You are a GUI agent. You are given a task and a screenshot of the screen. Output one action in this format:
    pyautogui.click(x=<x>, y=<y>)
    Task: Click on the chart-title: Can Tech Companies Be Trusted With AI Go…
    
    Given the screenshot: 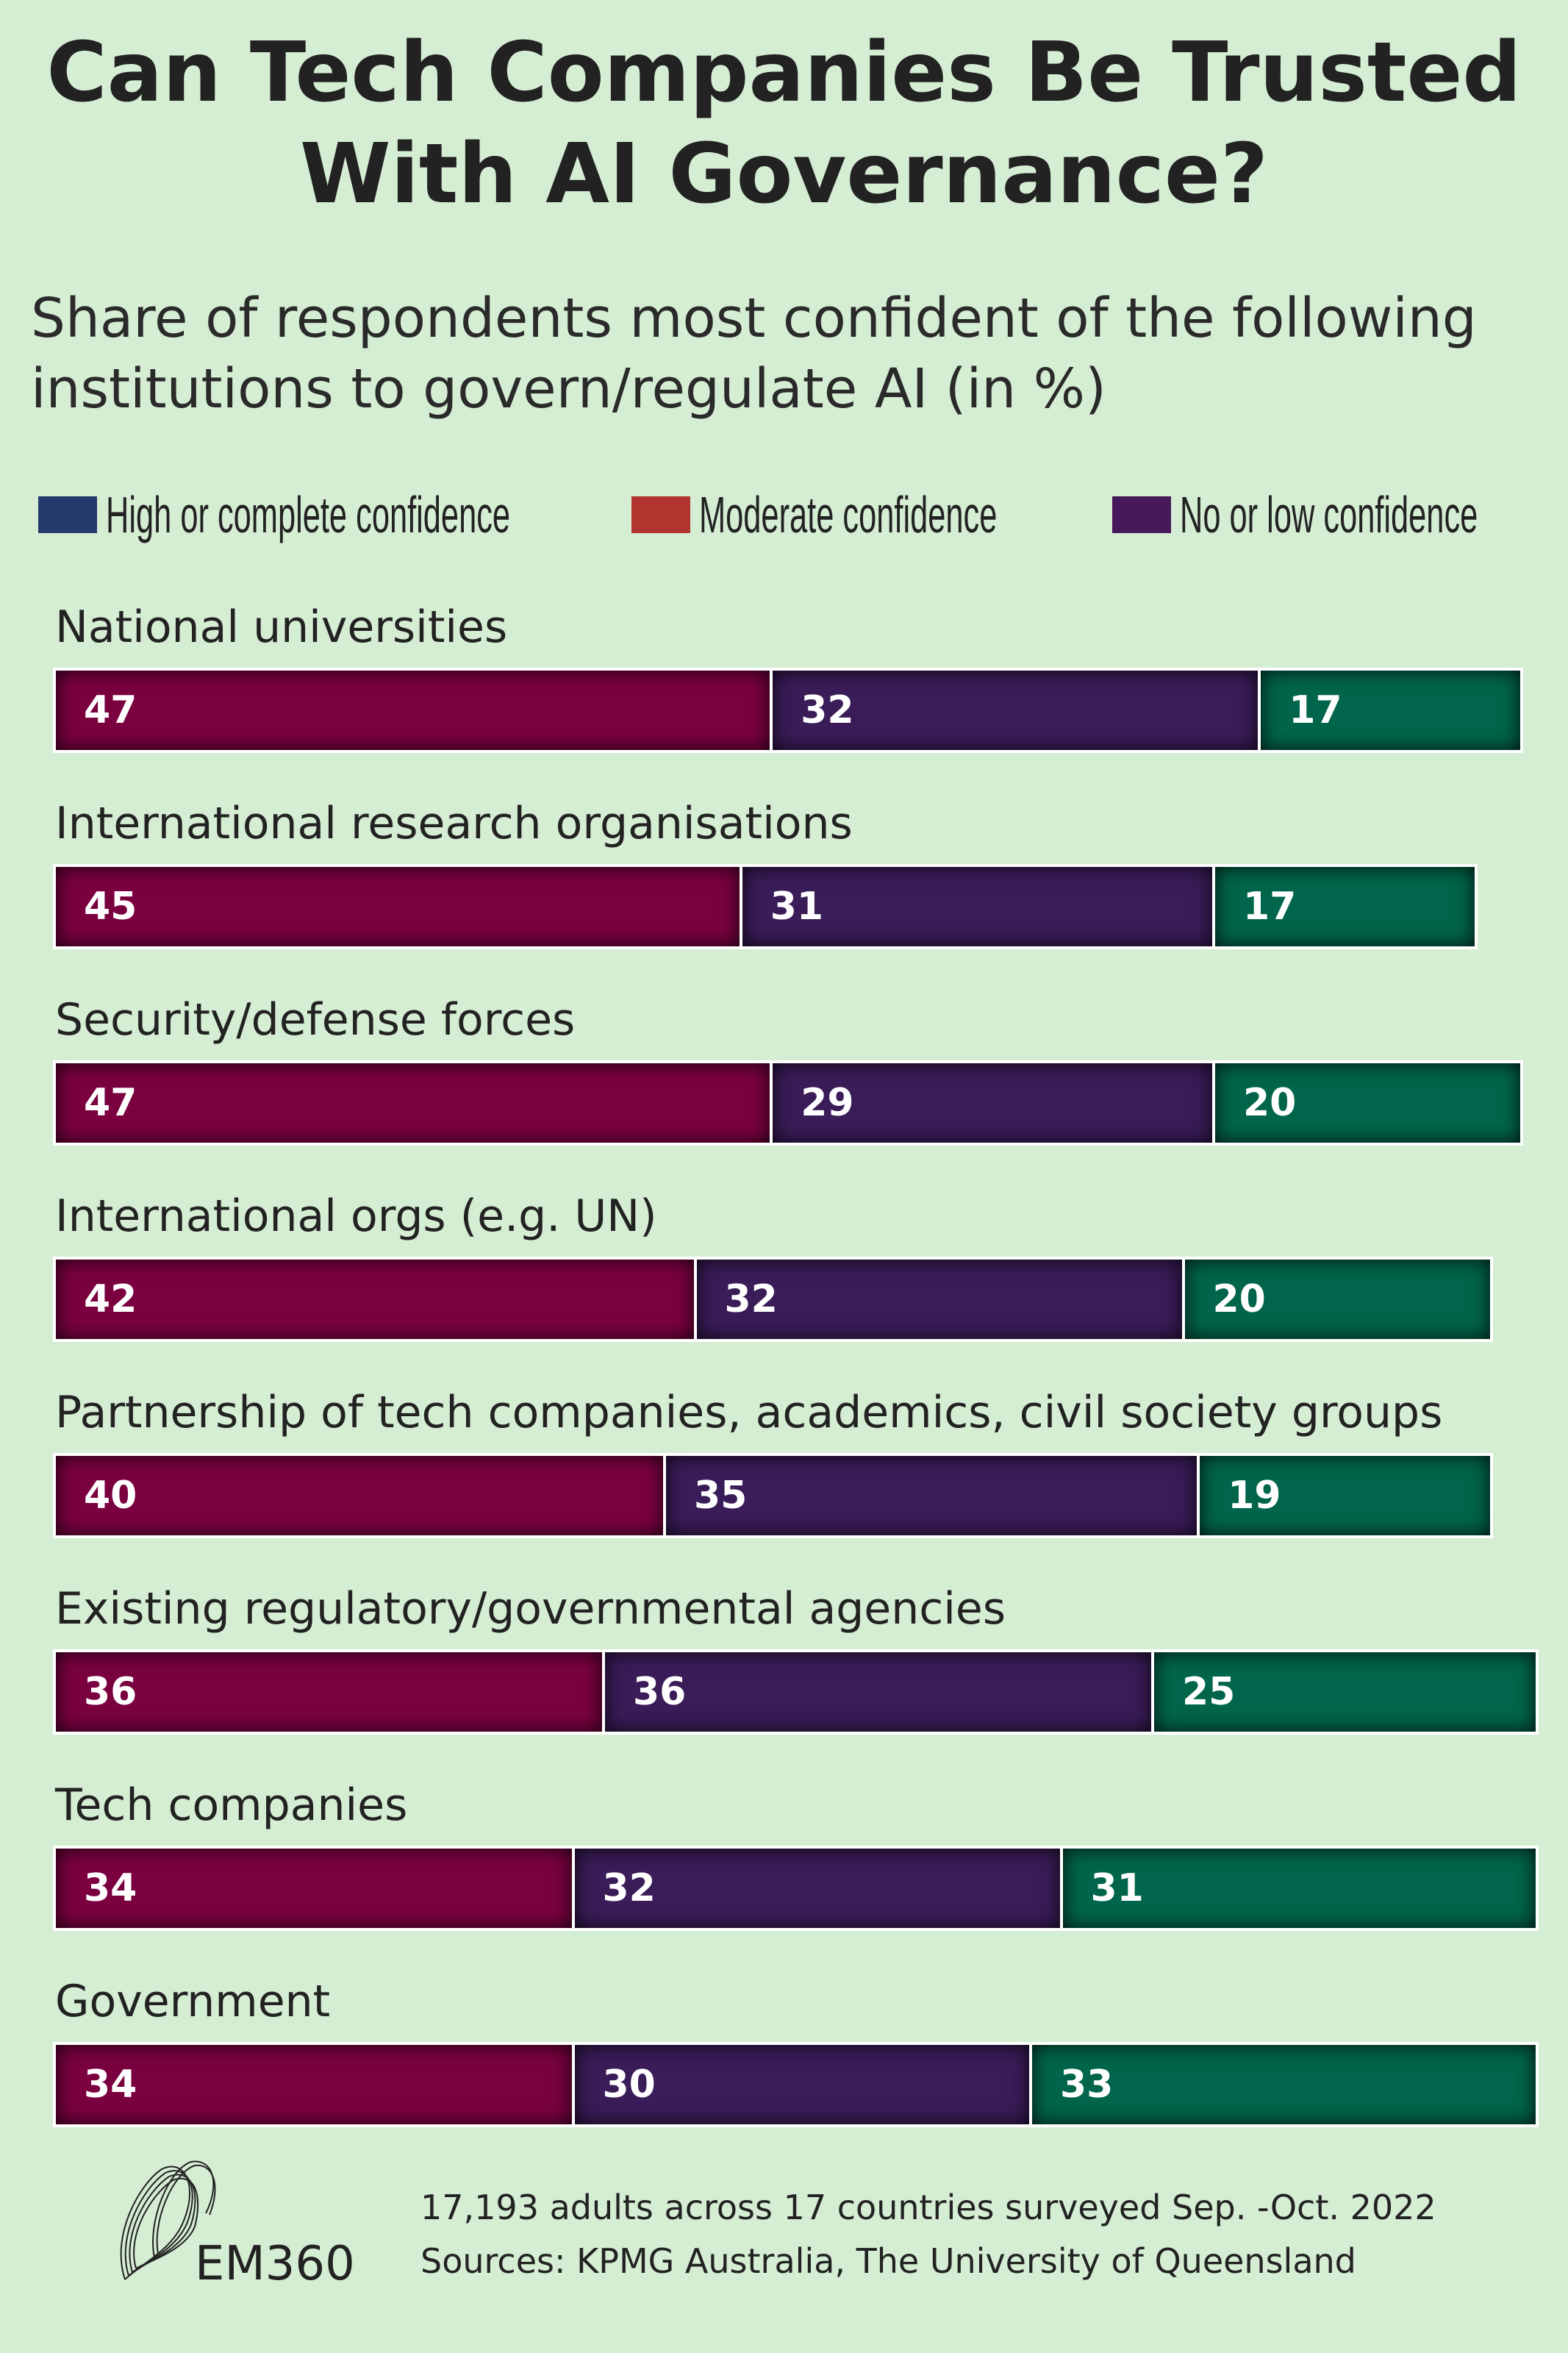 What is the action you would take?
    pyautogui.click(x=784, y=124)
    